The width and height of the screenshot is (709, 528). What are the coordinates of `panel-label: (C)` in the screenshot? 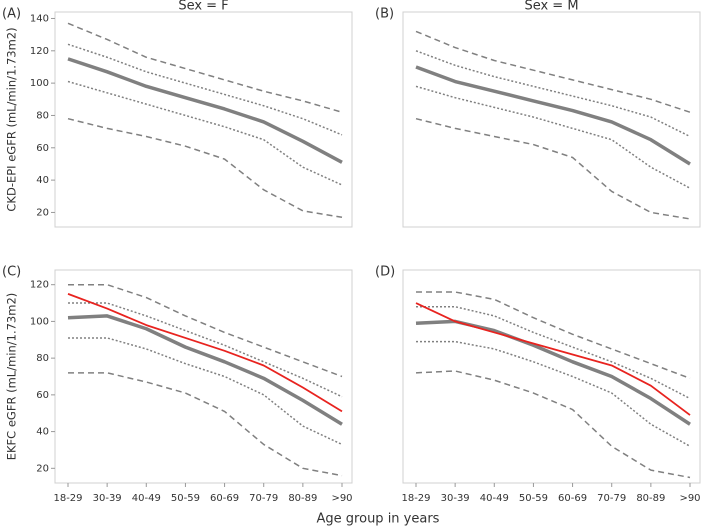 It's located at (11, 272).